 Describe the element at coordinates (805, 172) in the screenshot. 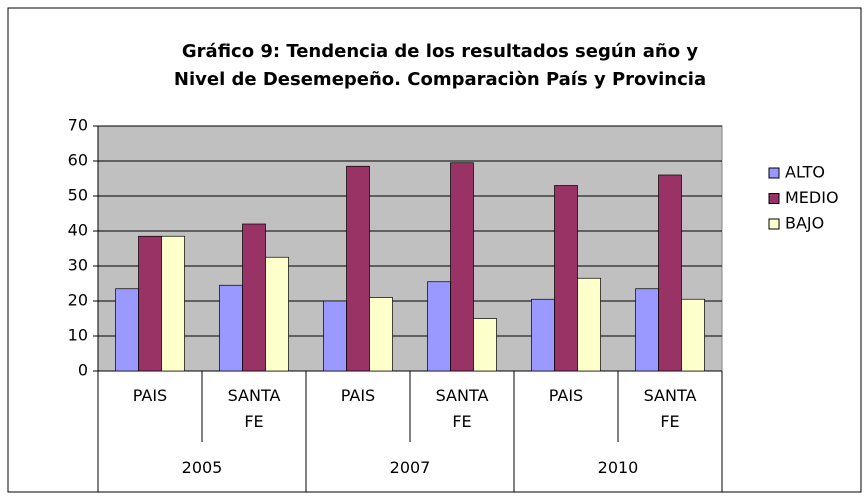

I see `legend-label: ALTO` at that location.